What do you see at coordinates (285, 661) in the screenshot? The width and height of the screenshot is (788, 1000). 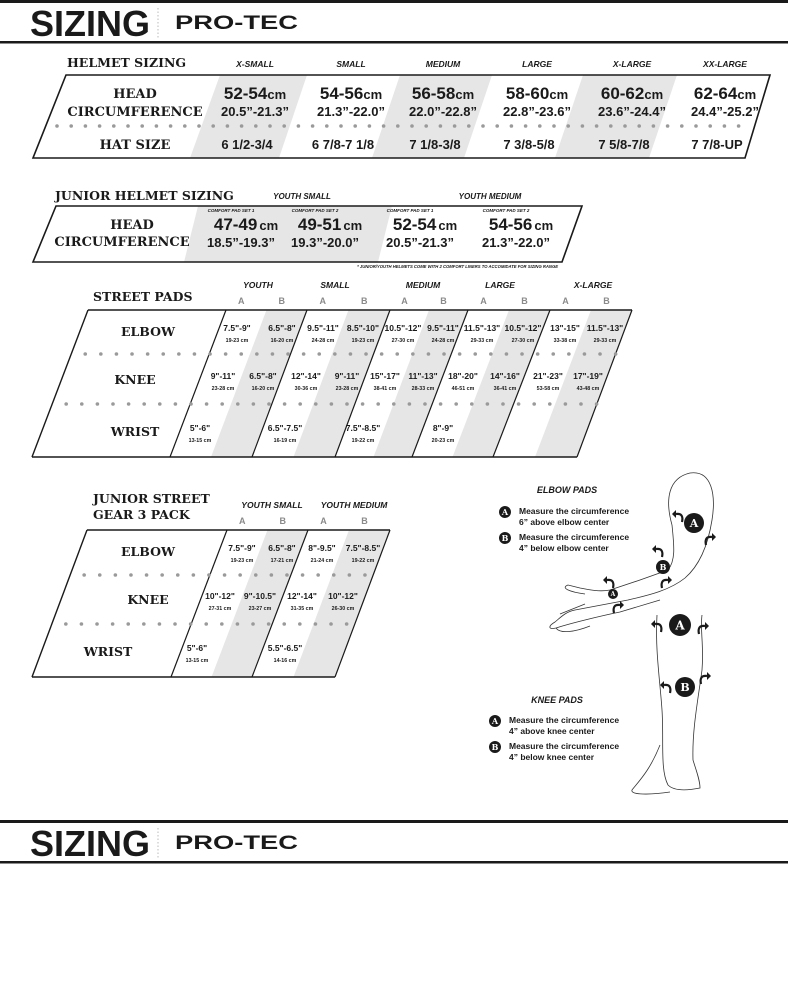 I see `cell-cm: 14-16 cm` at bounding box center [285, 661].